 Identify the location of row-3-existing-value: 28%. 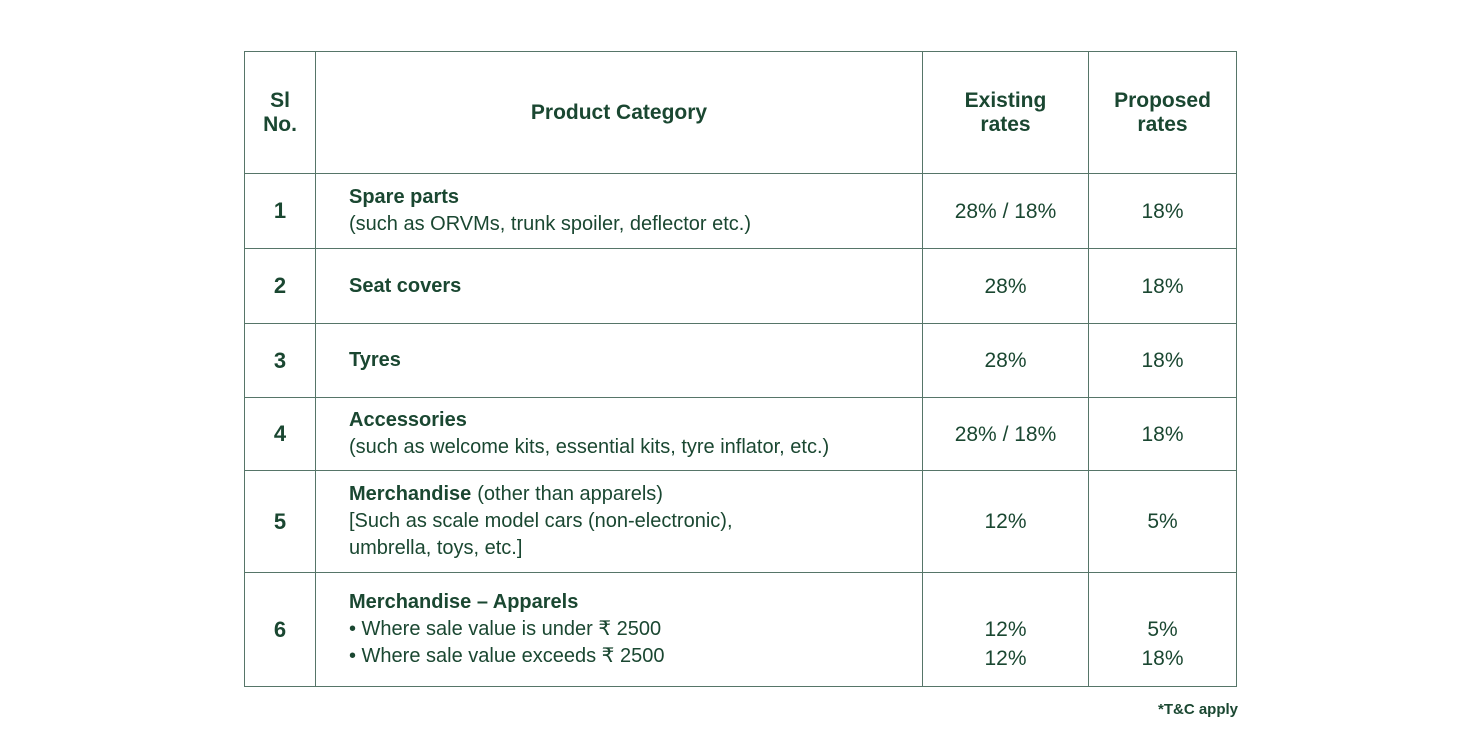
(1005, 360).